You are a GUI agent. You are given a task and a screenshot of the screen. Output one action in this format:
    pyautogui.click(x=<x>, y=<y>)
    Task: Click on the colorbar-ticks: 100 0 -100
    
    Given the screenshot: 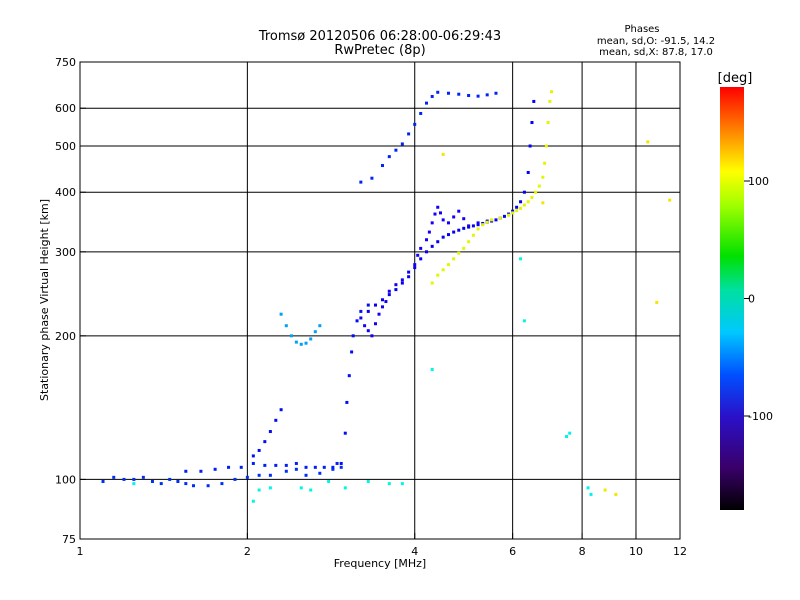 What is the action you would take?
    pyautogui.click(x=758, y=299)
    